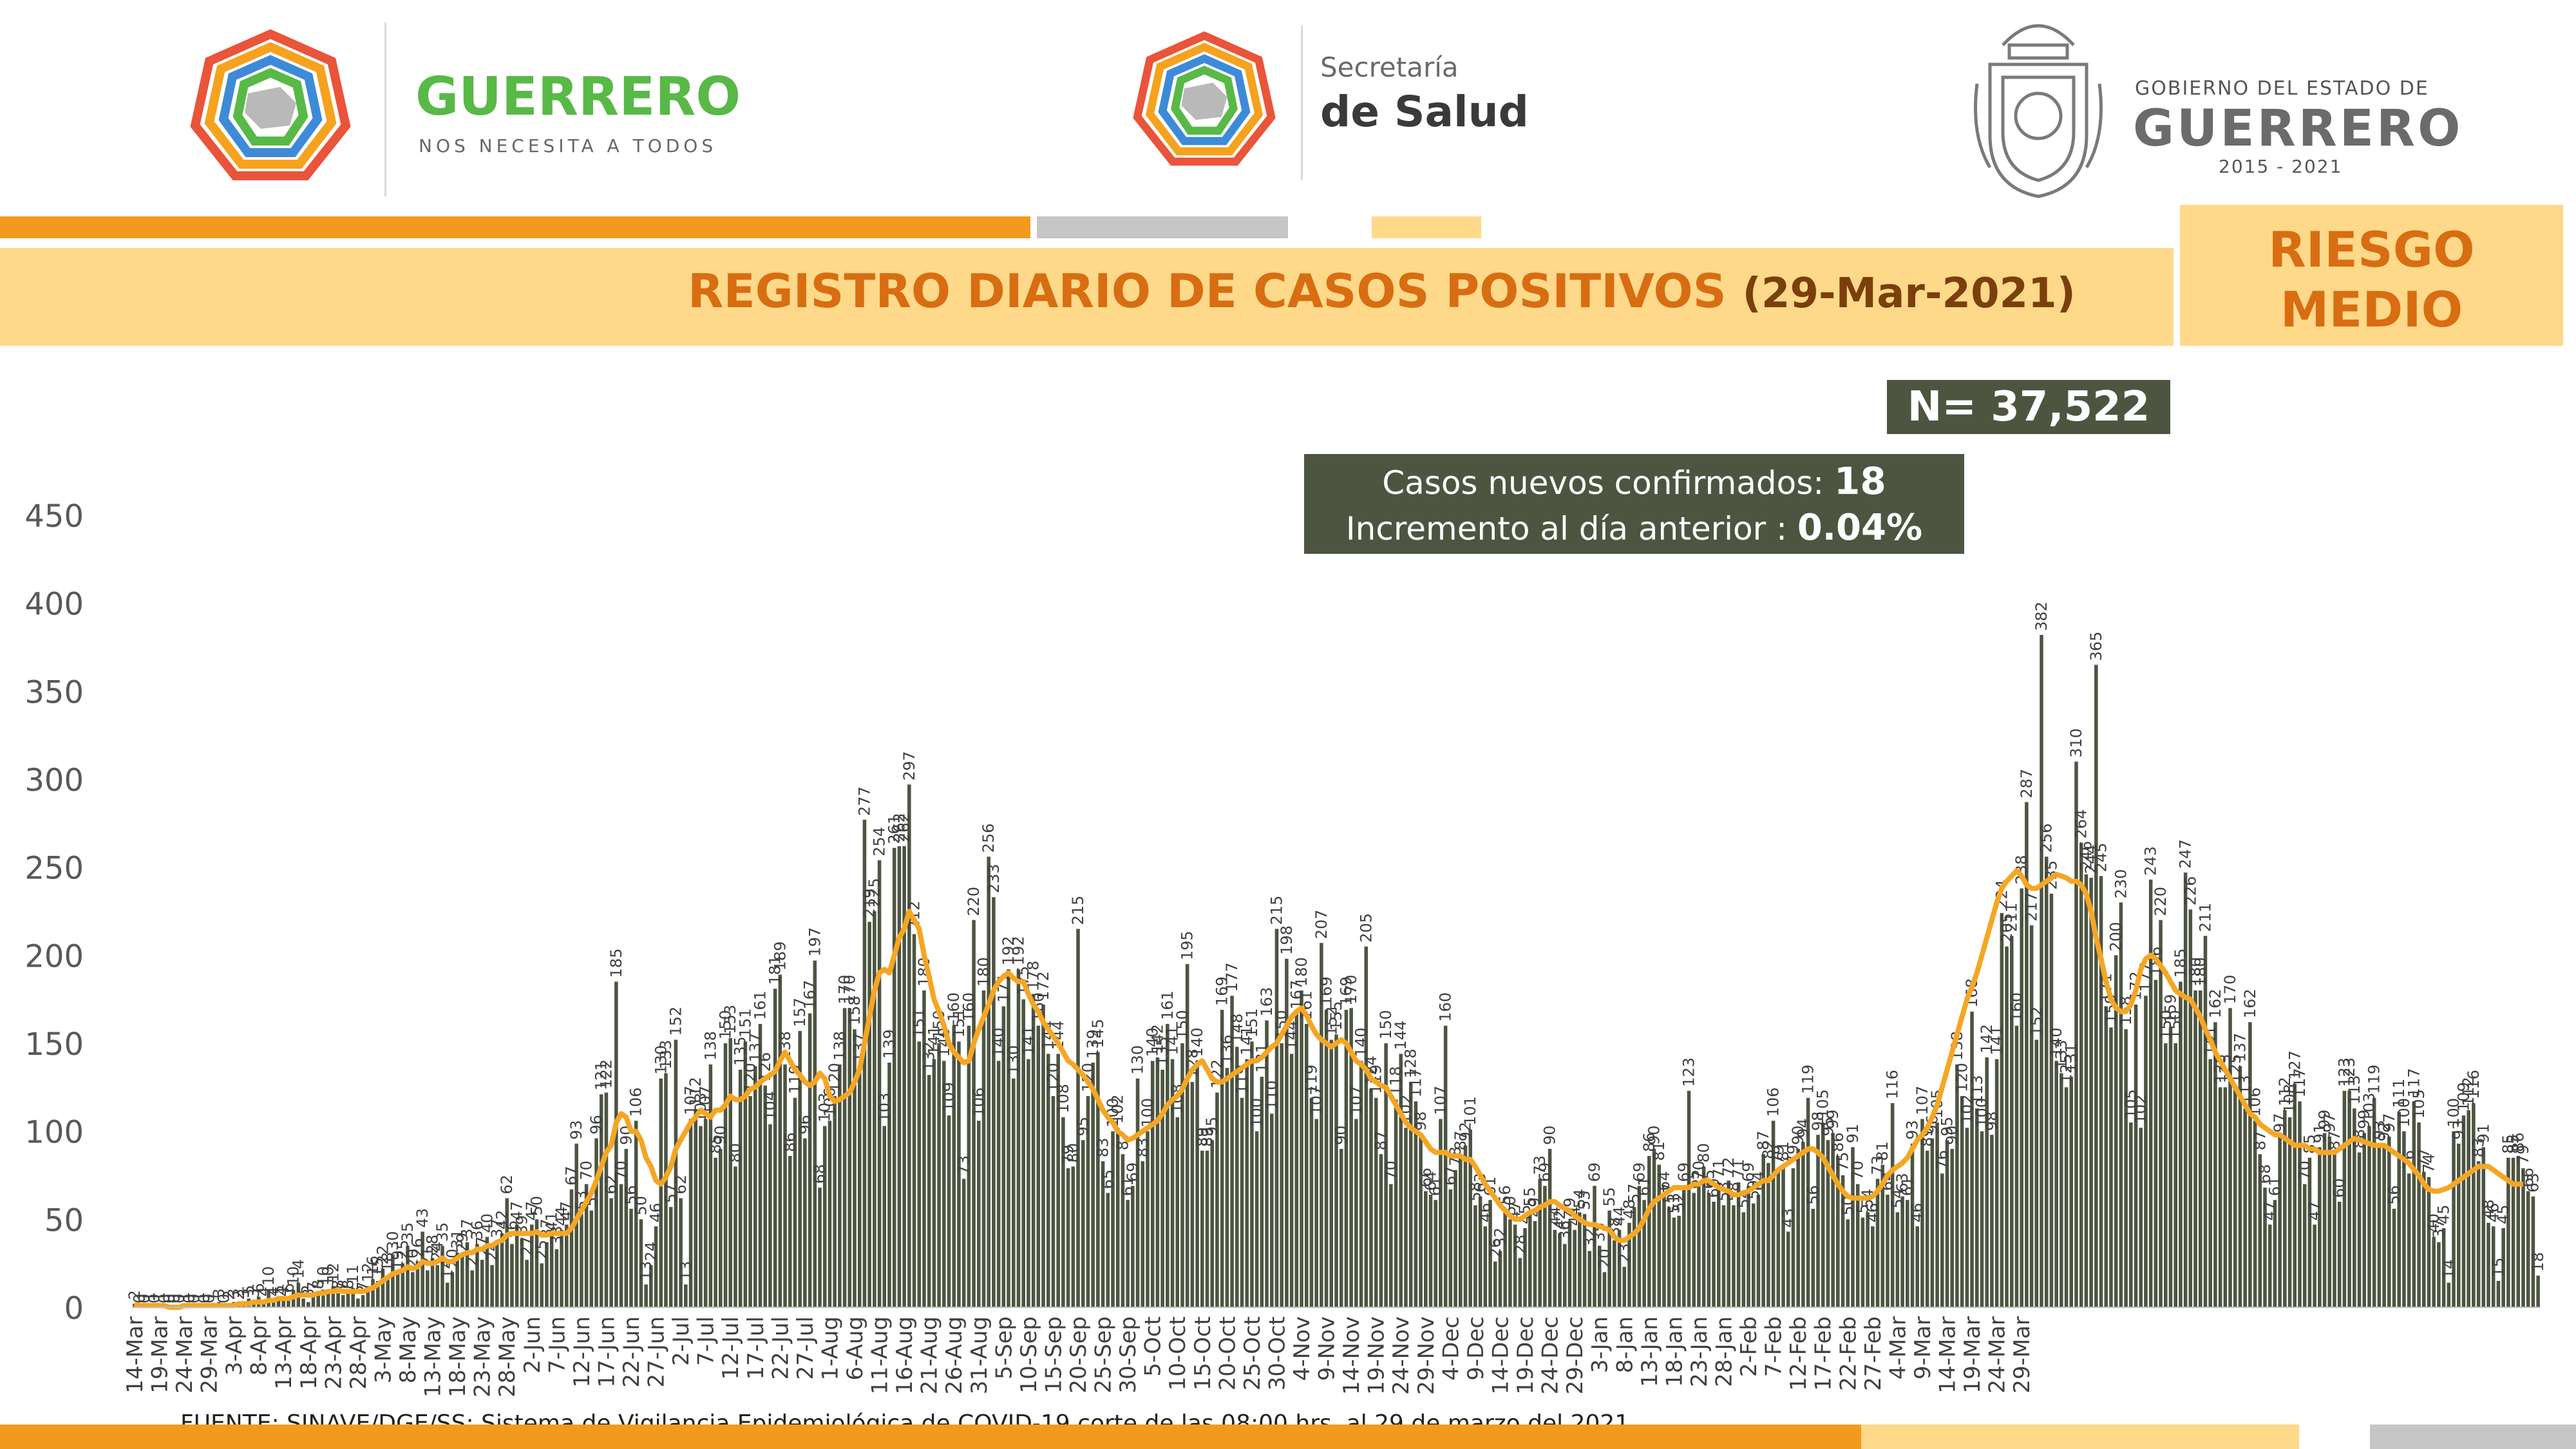 Image resolution: width=2576 pixels, height=1449 pixels. What do you see at coordinates (2483, 1134) in the screenshot?
I see `bar-value-label: 91` at bounding box center [2483, 1134].